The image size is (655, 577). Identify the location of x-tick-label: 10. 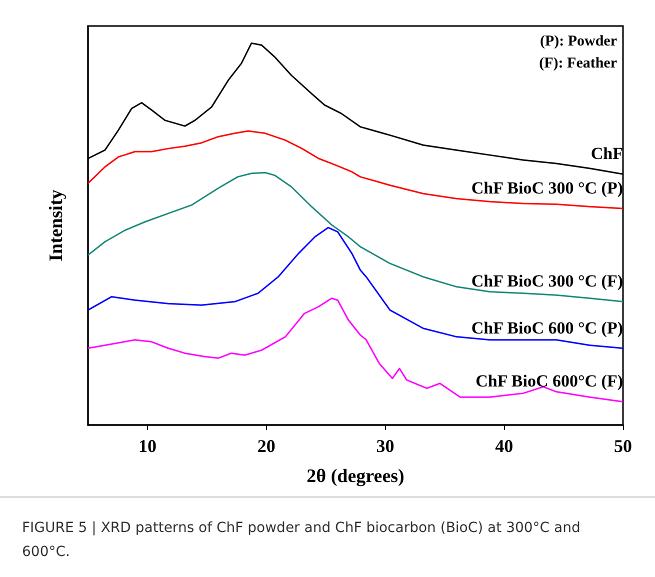
(147, 446).